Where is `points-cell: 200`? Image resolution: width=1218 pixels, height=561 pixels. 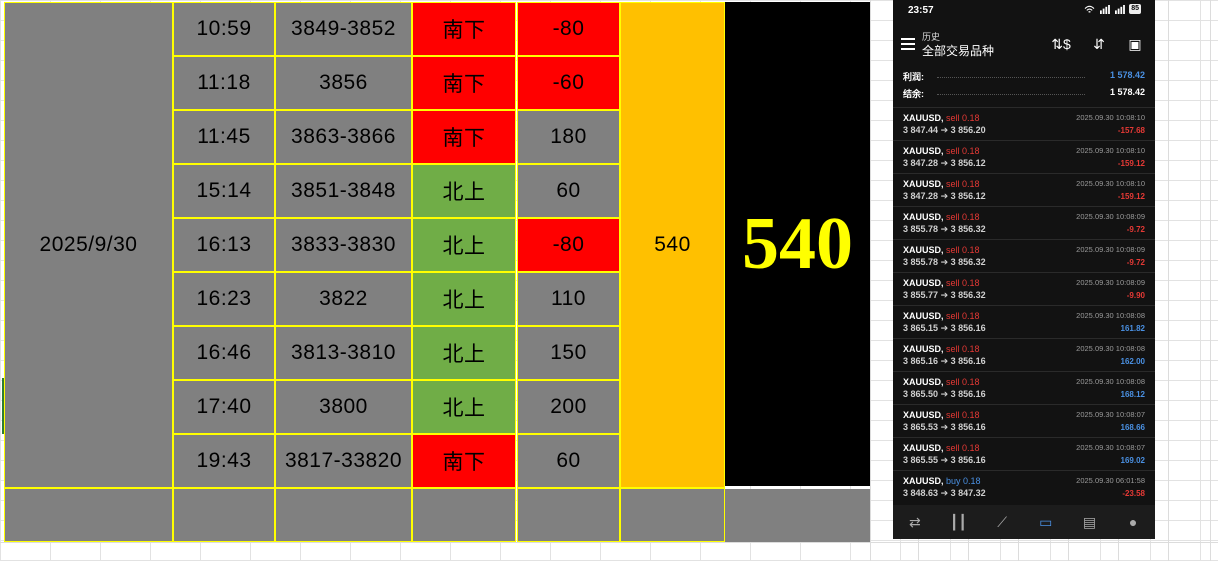 points-cell: 200 is located at coordinates (568, 407).